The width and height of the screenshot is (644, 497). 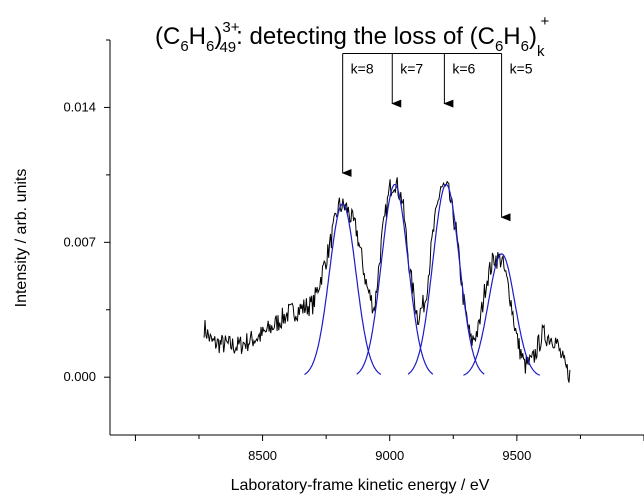 I want to click on annotation-label: k=5, so click(x=521, y=68).